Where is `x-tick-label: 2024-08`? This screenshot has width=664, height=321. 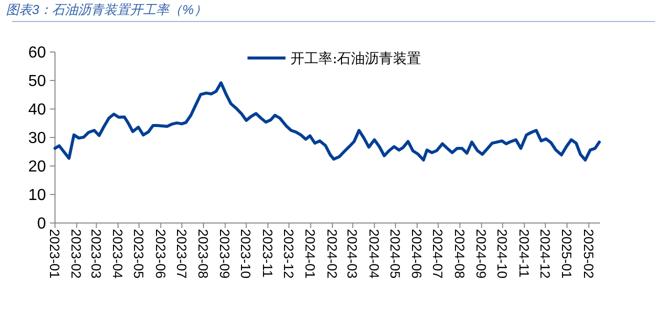 x-tick-label: 2024-08 is located at coordinates (459, 254).